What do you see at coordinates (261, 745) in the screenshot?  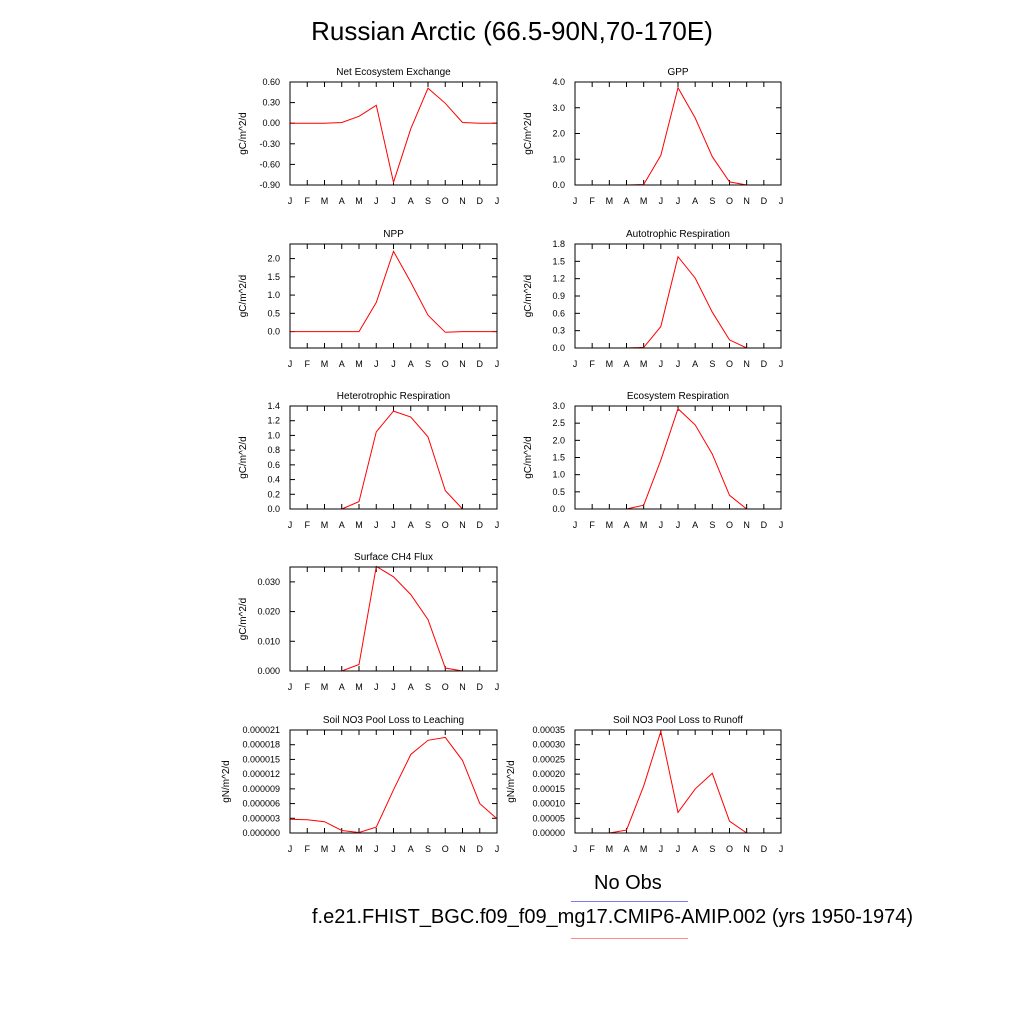 I see `y-tick-label: 0.000018` at bounding box center [261, 745].